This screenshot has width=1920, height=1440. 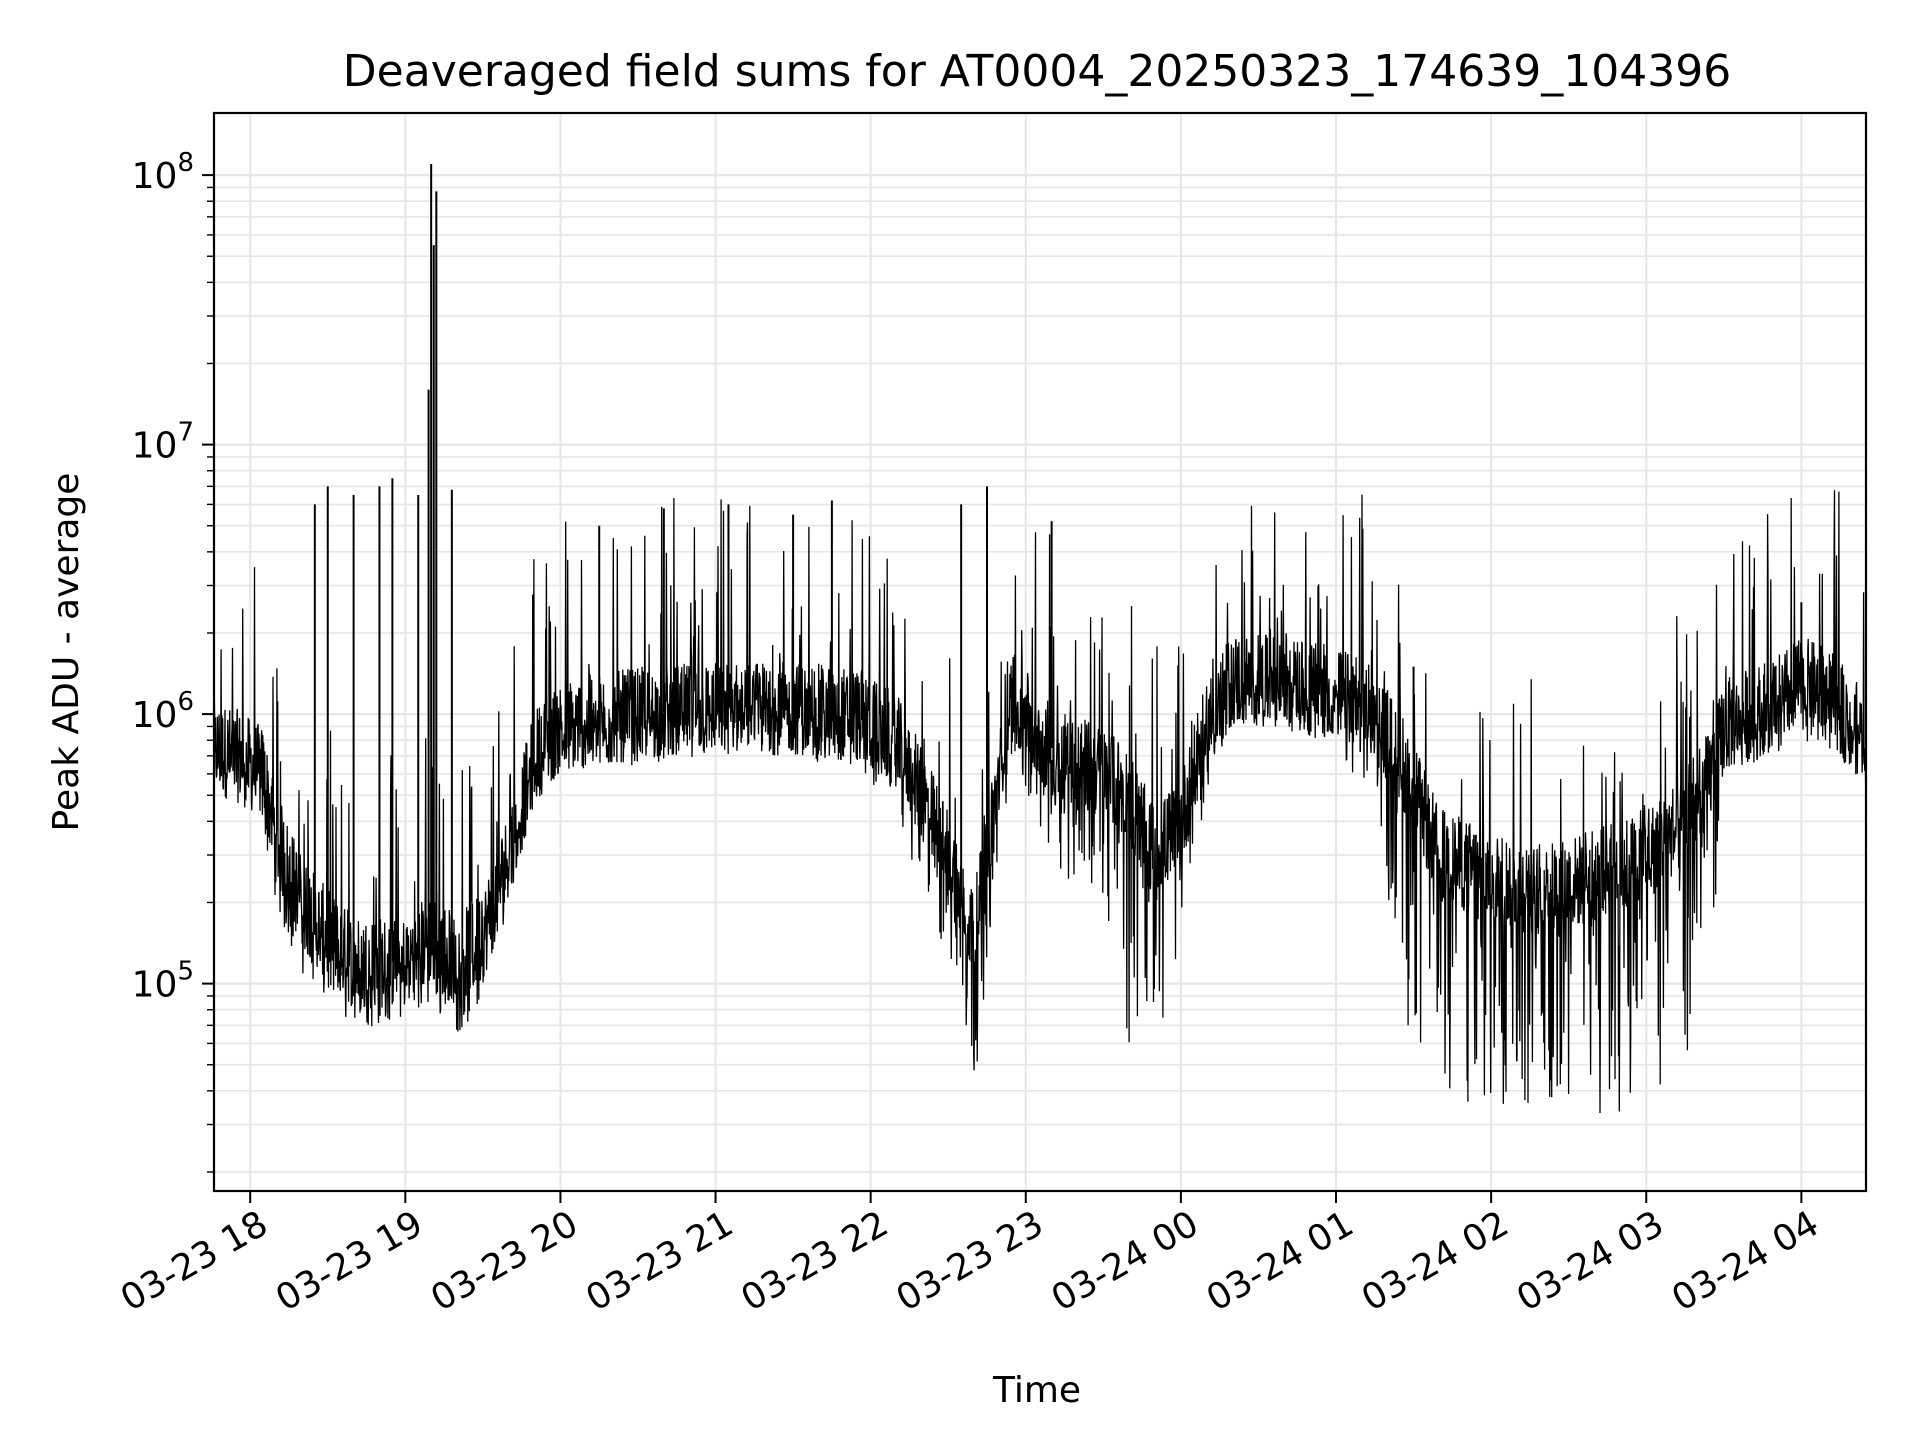 I want to click on y-tick-exponent: 8, so click(x=185, y=163).